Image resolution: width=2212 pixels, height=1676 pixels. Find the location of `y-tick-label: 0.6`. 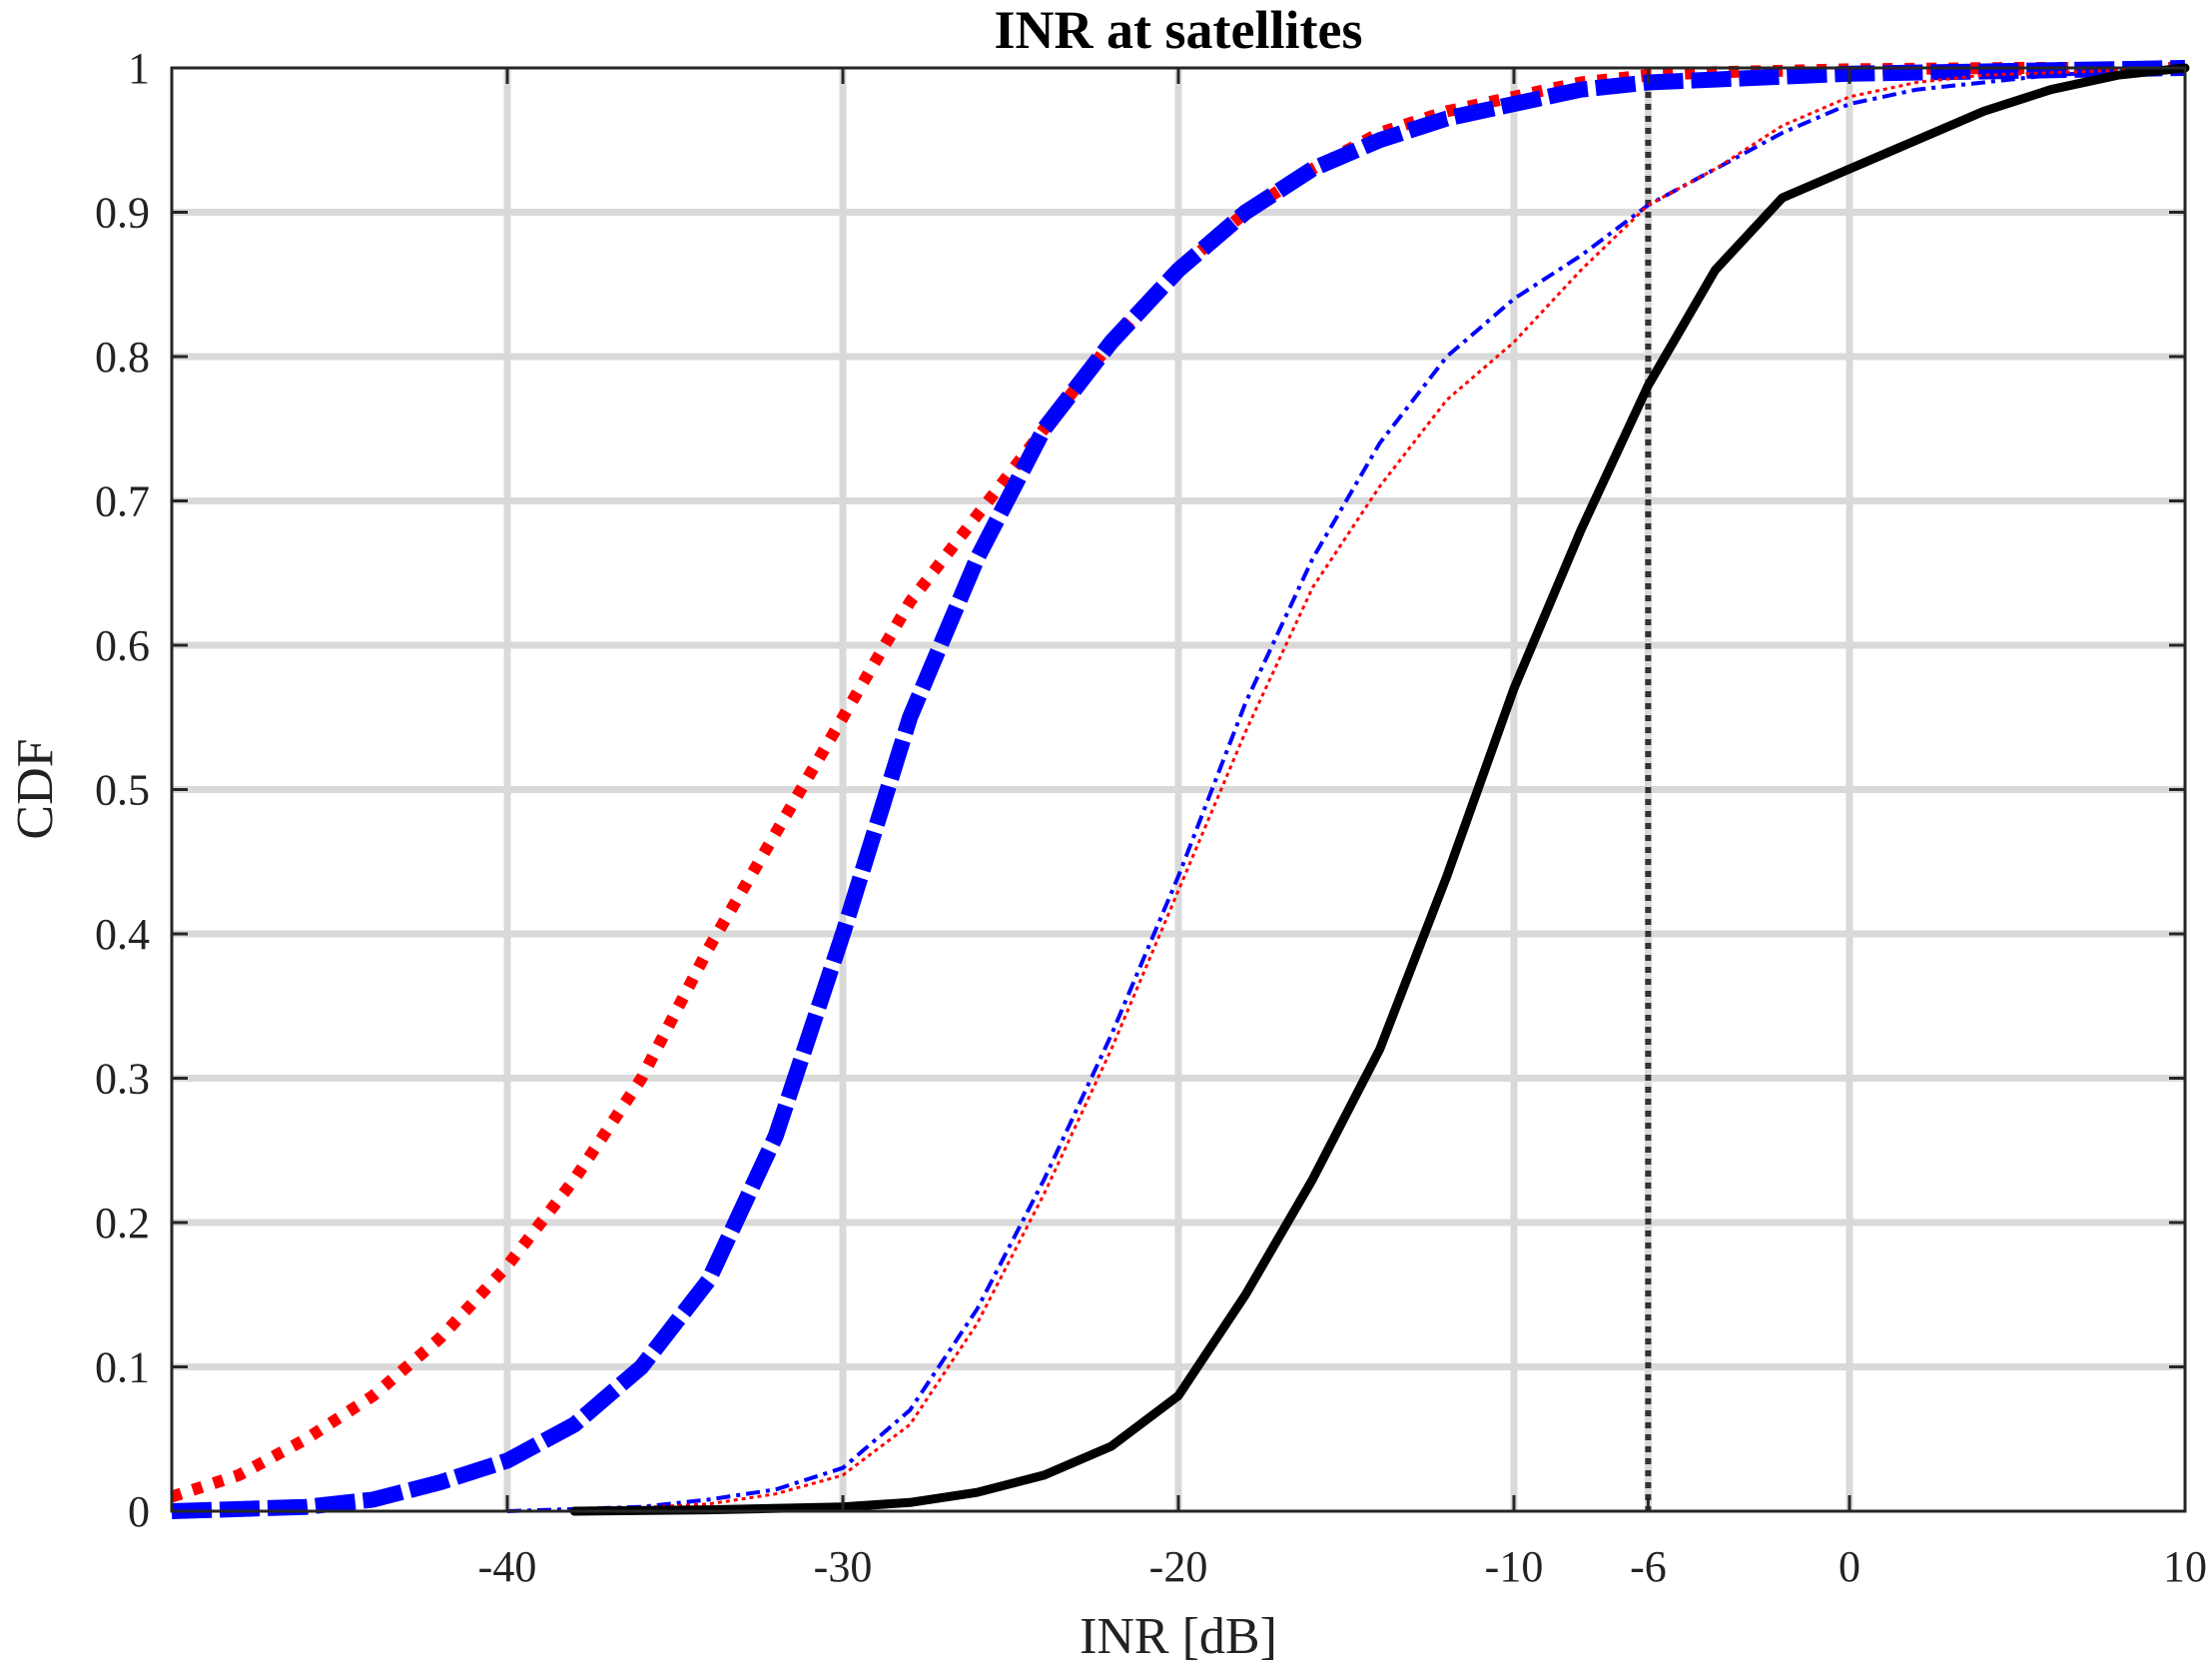

y-tick-label: 0.6 is located at coordinates (122, 645).